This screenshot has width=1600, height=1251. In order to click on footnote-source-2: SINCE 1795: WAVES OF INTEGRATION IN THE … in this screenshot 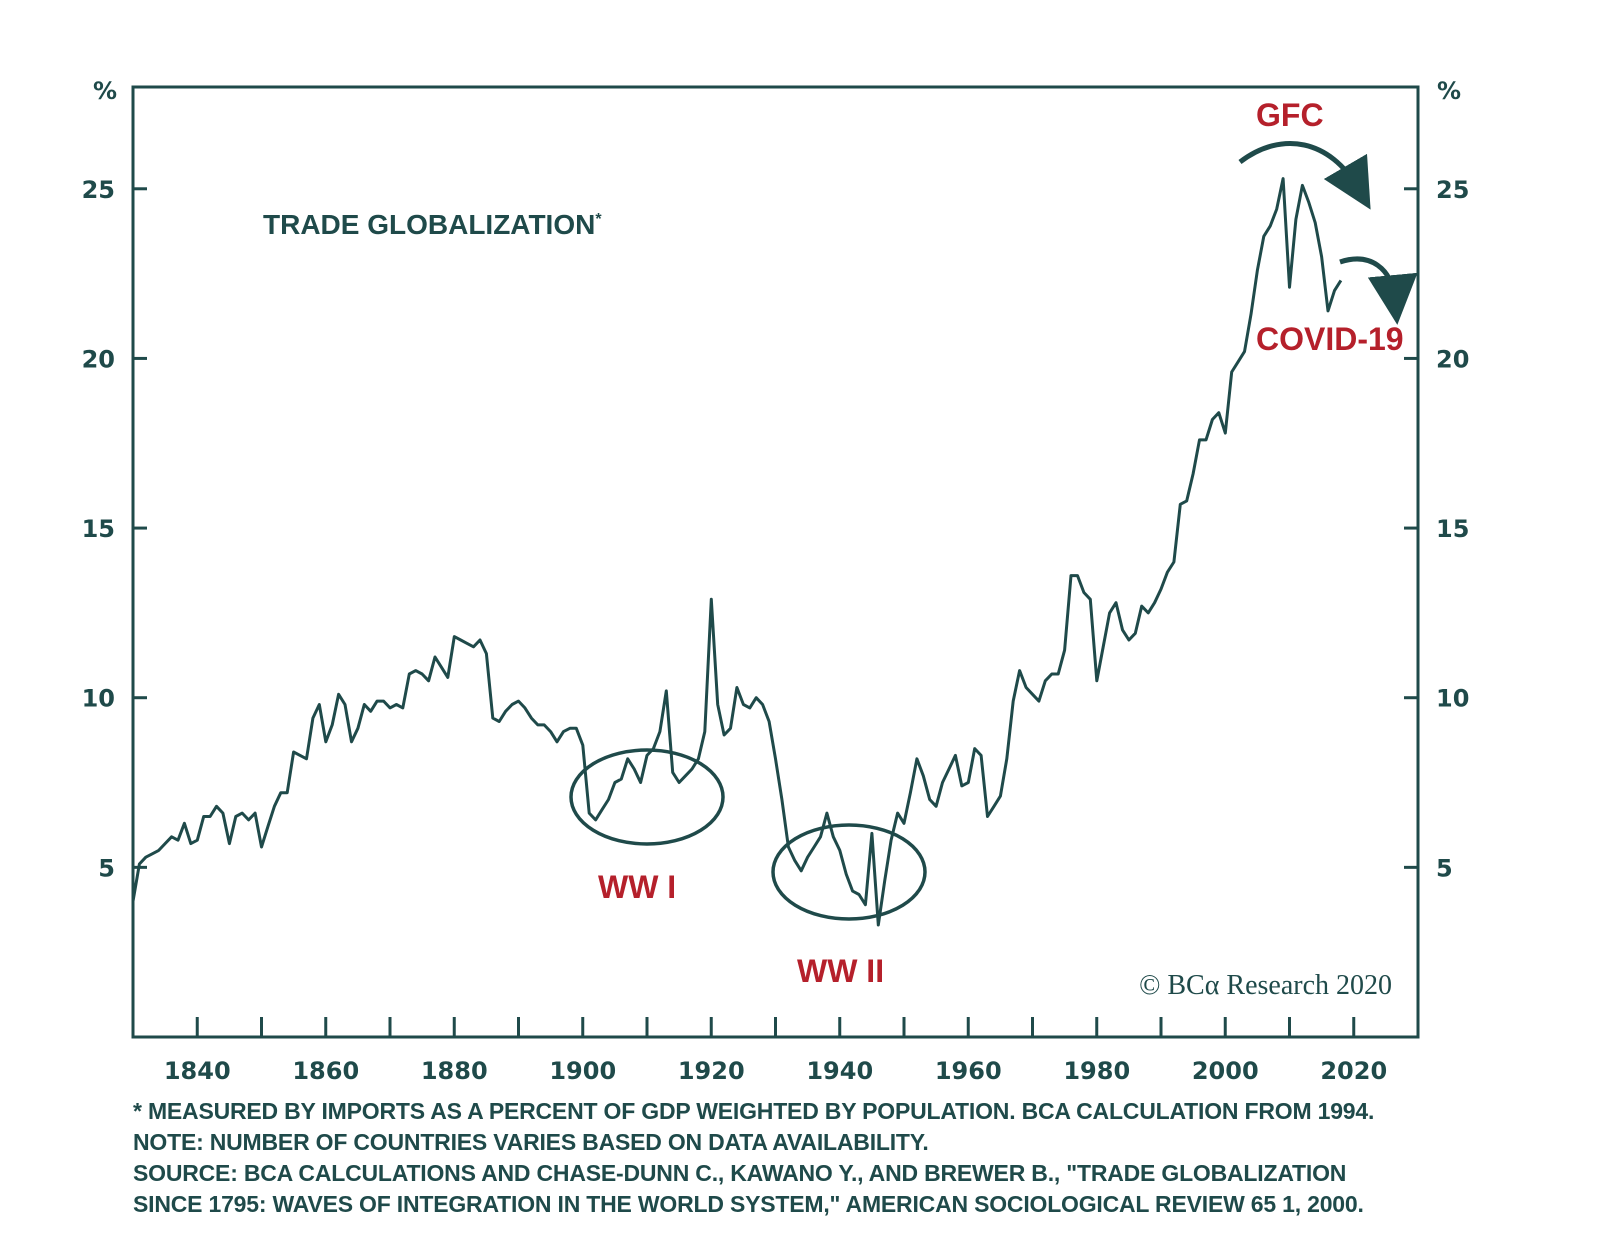, I will do `click(748, 1204)`.